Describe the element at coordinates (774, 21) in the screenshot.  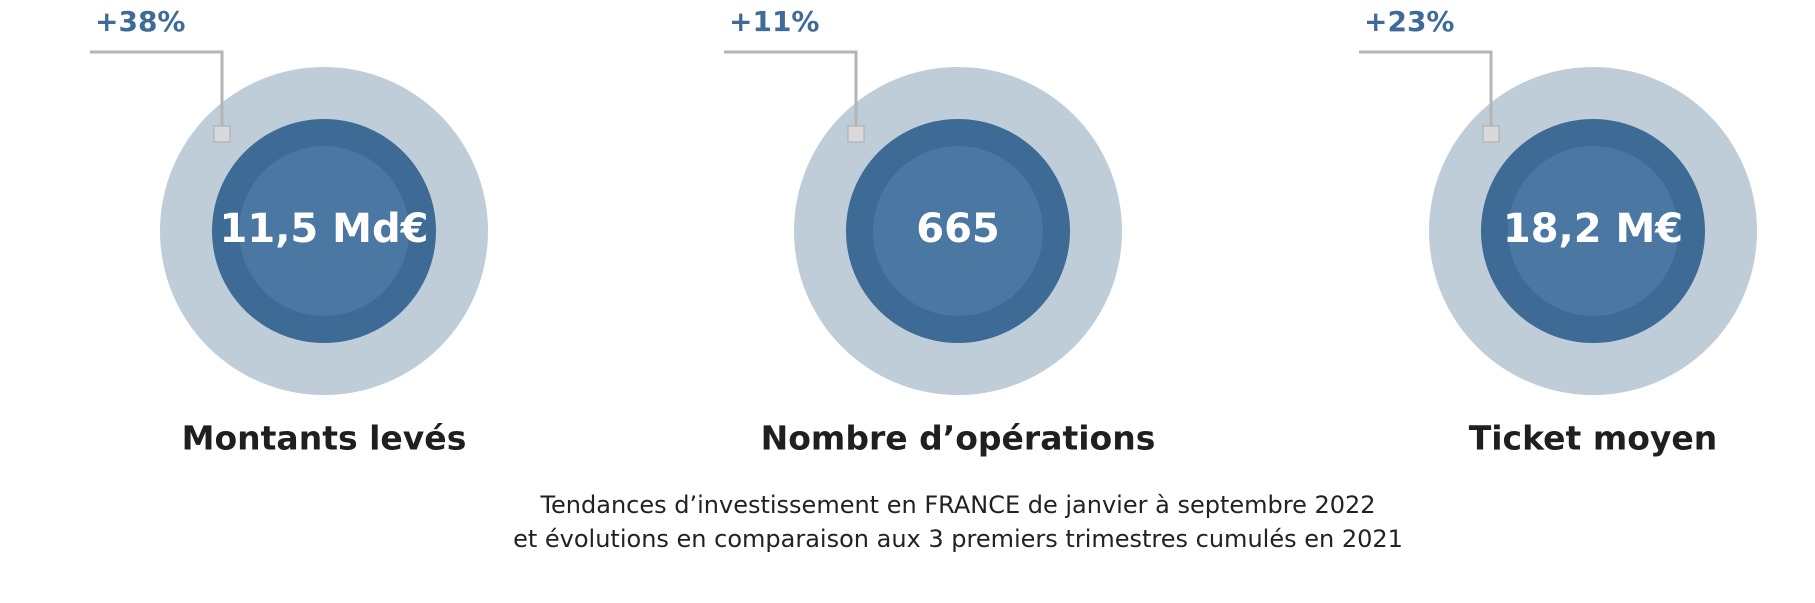
I see `change-label: +11%` at that location.